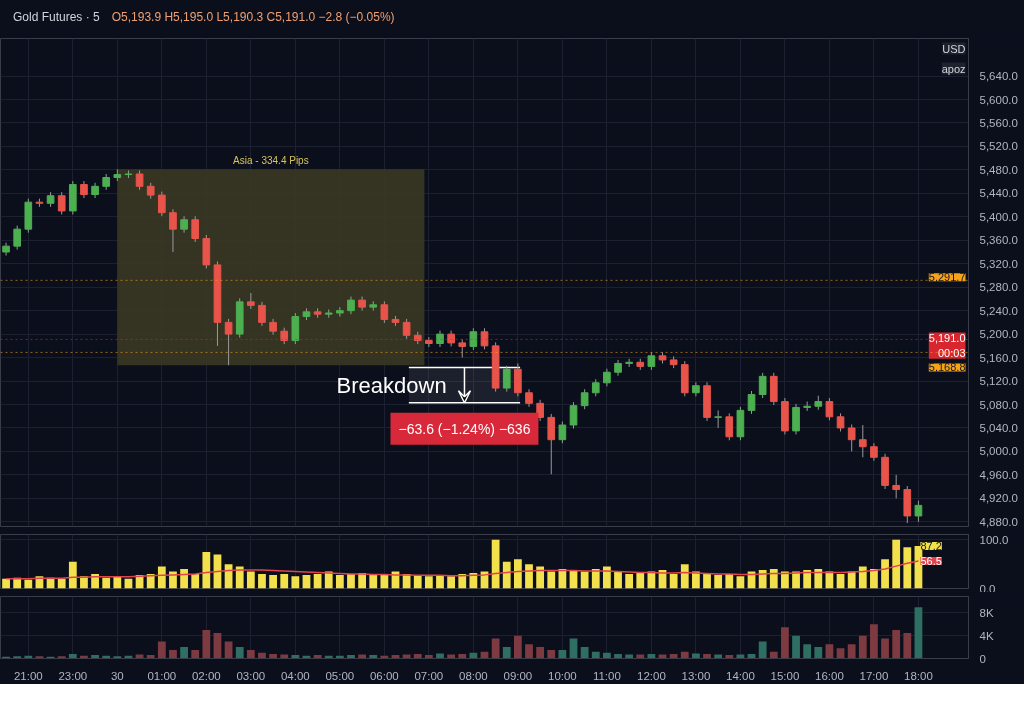  Describe the element at coordinates (473, 675) in the screenshot. I see `x-tick-label: 08:00` at that location.